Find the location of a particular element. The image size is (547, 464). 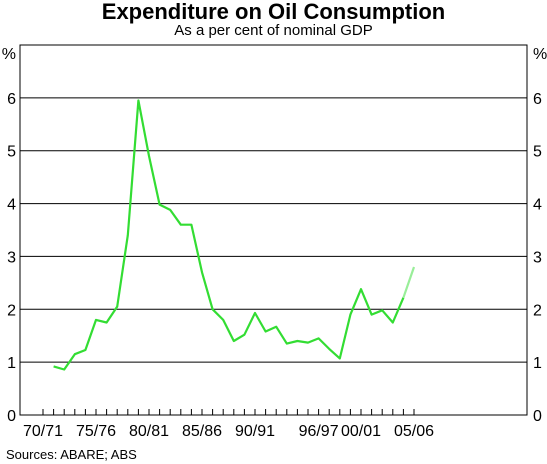

y-tick-label-left: 6 is located at coordinates (11, 99).